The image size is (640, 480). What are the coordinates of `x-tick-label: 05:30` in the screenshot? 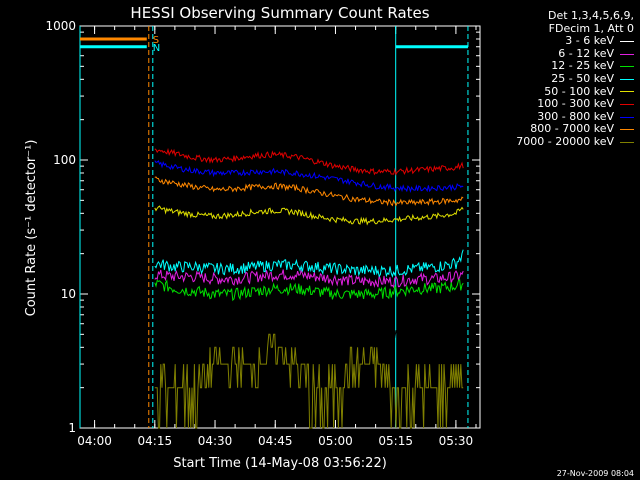 It's located at (456, 441).